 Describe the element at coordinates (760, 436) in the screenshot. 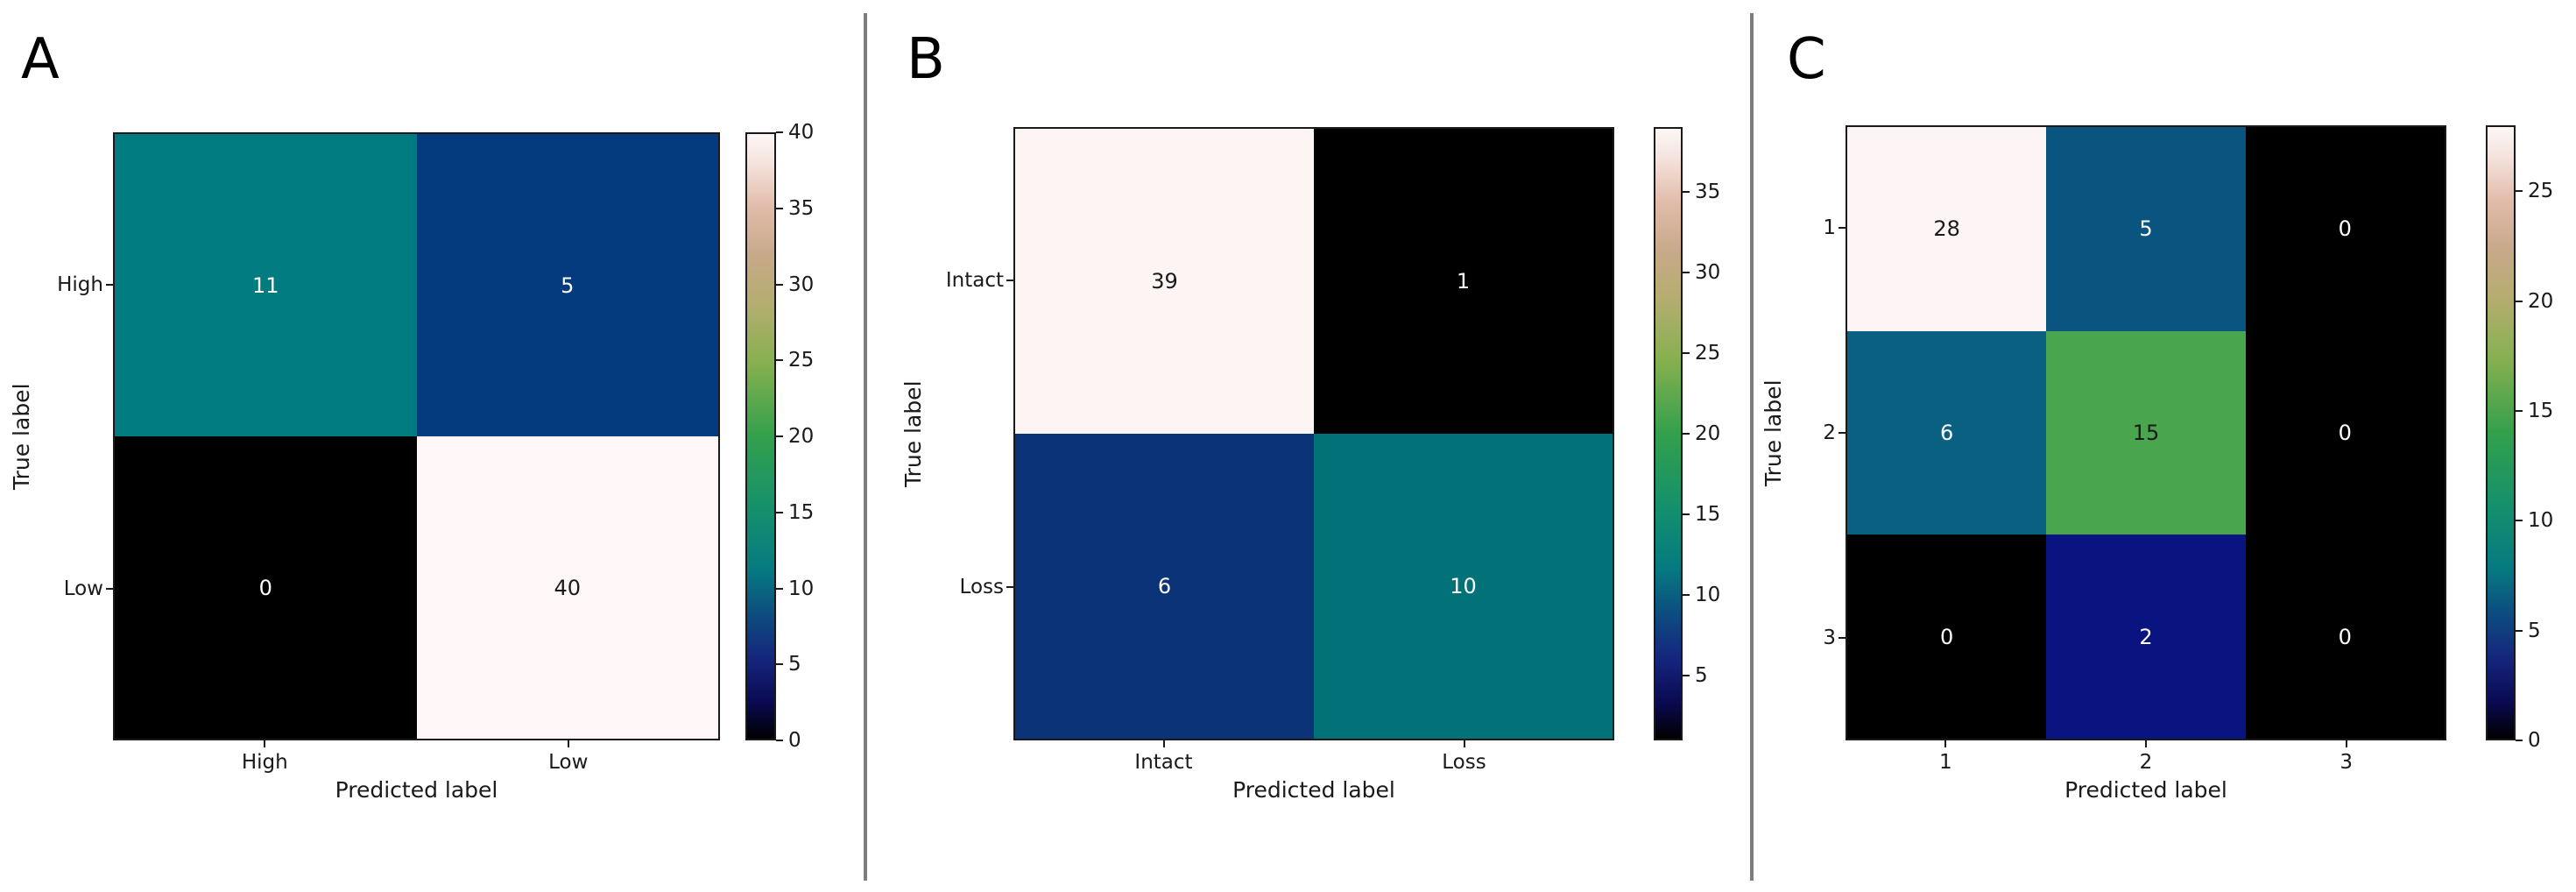

I see `colorbar-a` at that location.